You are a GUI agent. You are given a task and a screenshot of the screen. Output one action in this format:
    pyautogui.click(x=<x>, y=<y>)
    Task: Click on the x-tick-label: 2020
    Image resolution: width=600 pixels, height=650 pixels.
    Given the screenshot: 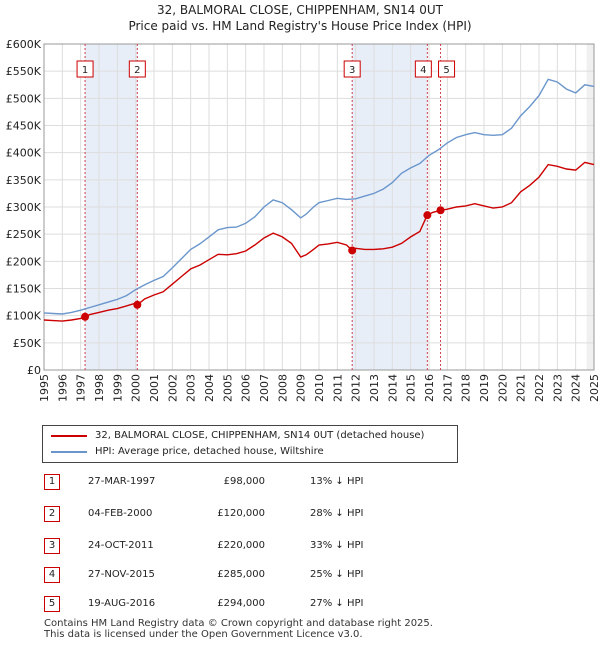 What is the action you would take?
    pyautogui.click(x=502, y=388)
    